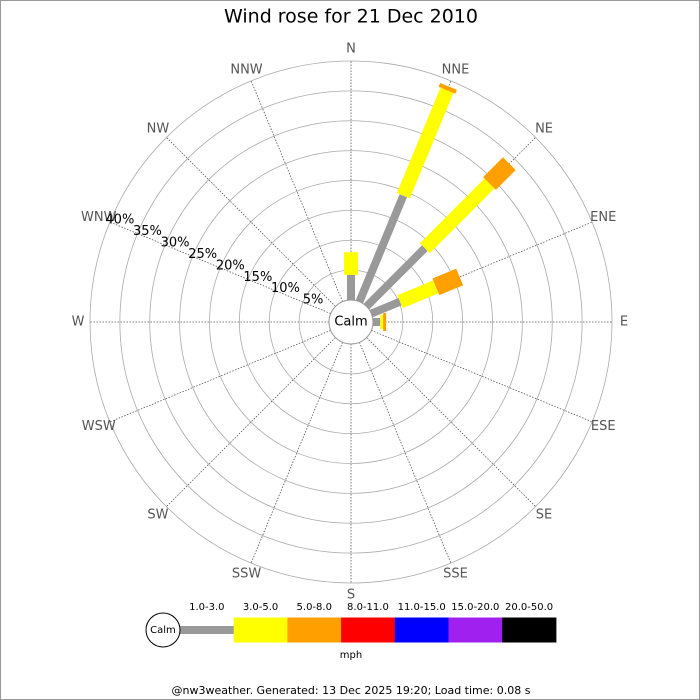 The width and height of the screenshot is (700, 700). What do you see at coordinates (544, 128) in the screenshot?
I see `direction-label: NE` at bounding box center [544, 128].